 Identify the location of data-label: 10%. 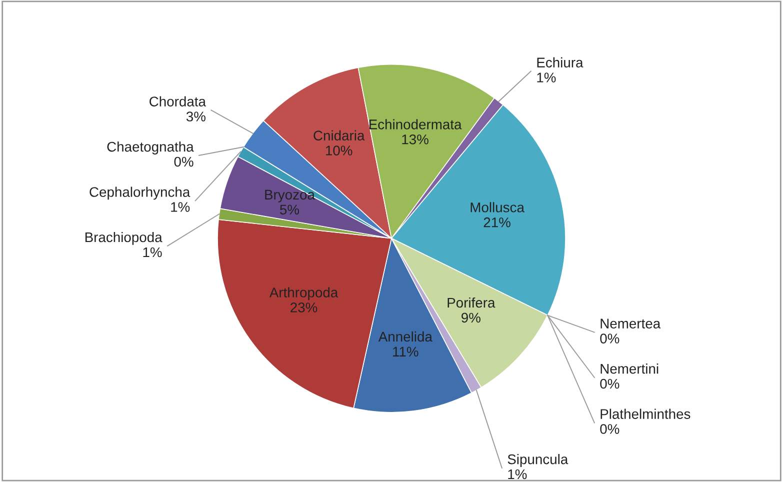
(339, 151).